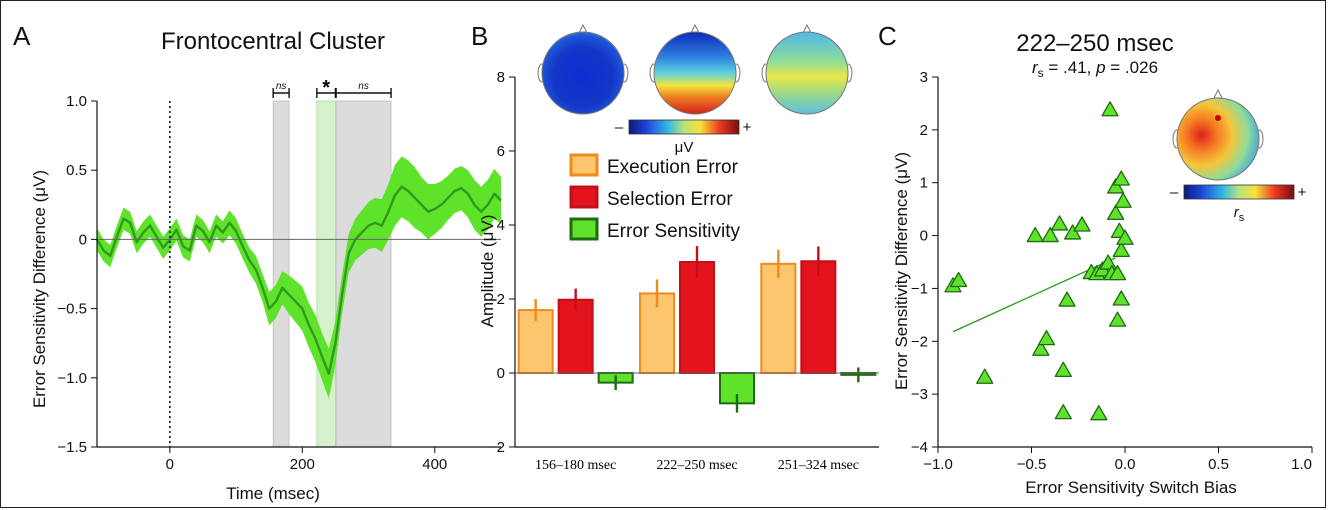 This screenshot has width=1328, height=510. What do you see at coordinates (434, 464) in the screenshot?
I see `x-tick-label-2: 400` at bounding box center [434, 464].